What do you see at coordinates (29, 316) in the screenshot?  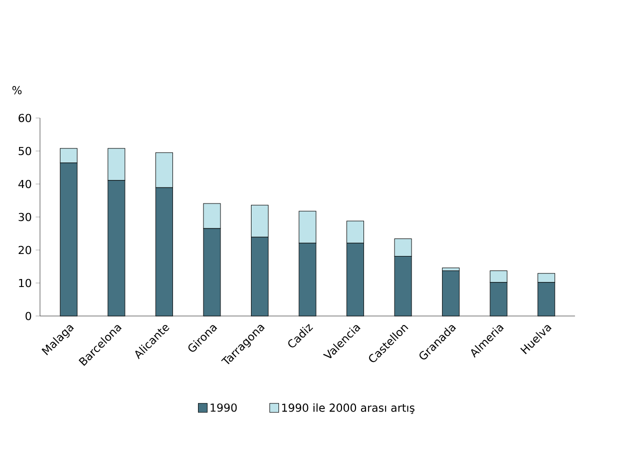 I see `y-tick-label: 0` at bounding box center [29, 316].